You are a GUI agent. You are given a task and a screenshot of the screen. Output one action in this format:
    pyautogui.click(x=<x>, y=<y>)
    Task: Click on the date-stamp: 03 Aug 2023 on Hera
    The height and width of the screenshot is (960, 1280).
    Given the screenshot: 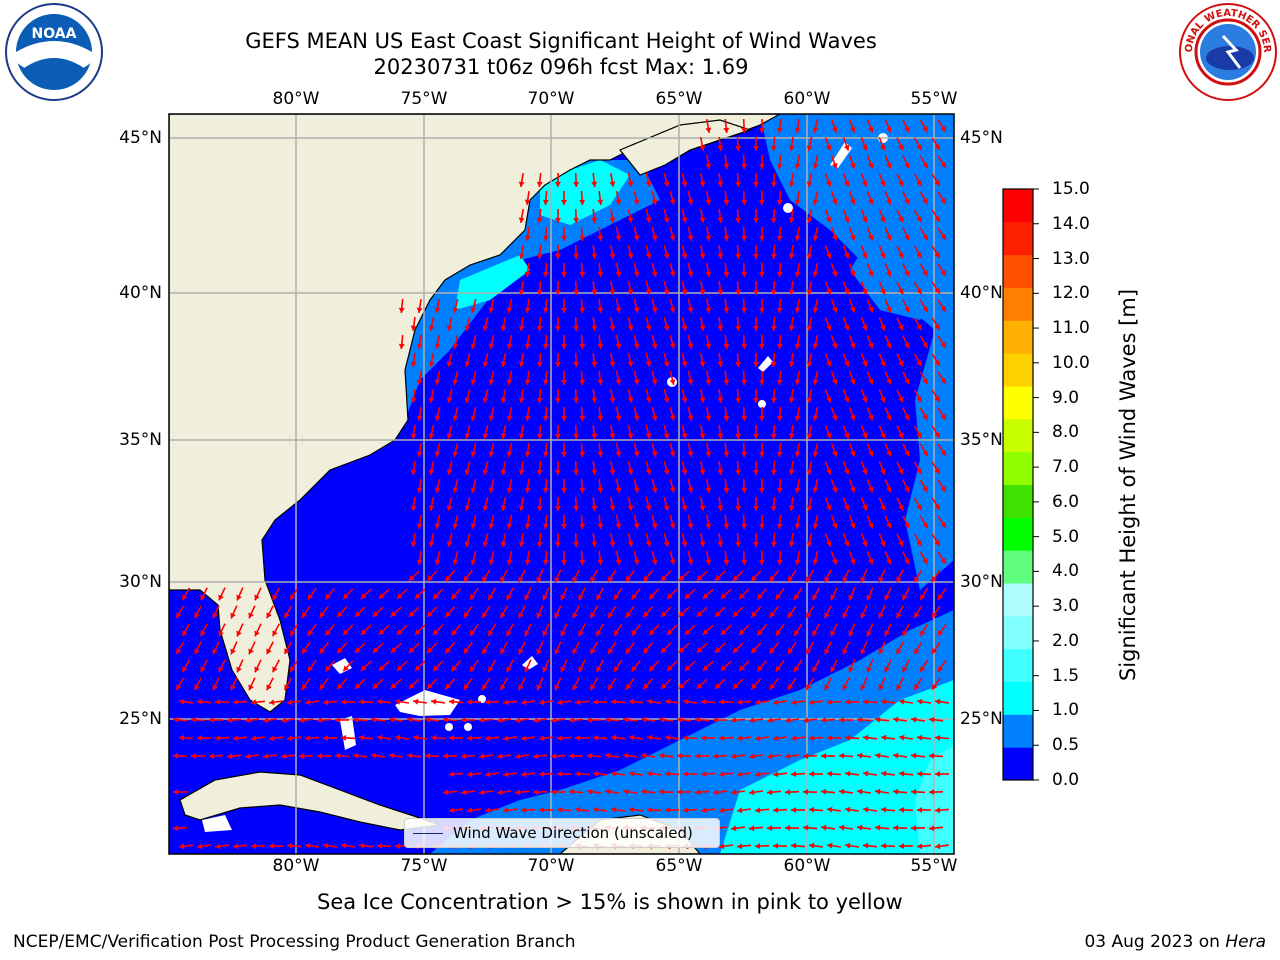 What is the action you would take?
    pyautogui.click(x=1175, y=942)
    